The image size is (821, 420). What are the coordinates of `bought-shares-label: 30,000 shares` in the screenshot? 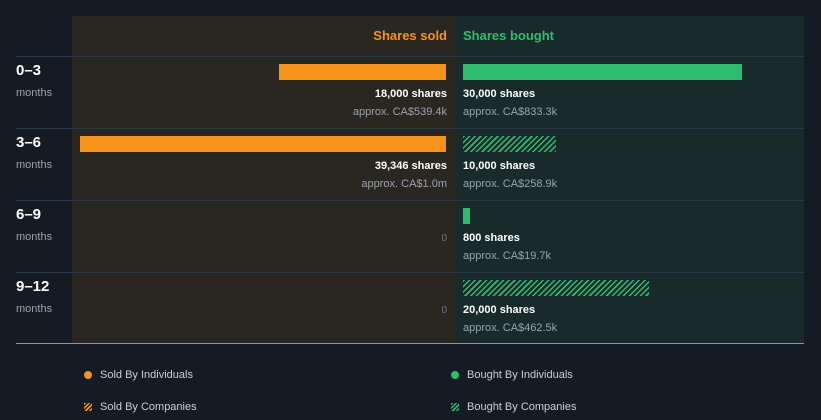 It's located at (499, 94).